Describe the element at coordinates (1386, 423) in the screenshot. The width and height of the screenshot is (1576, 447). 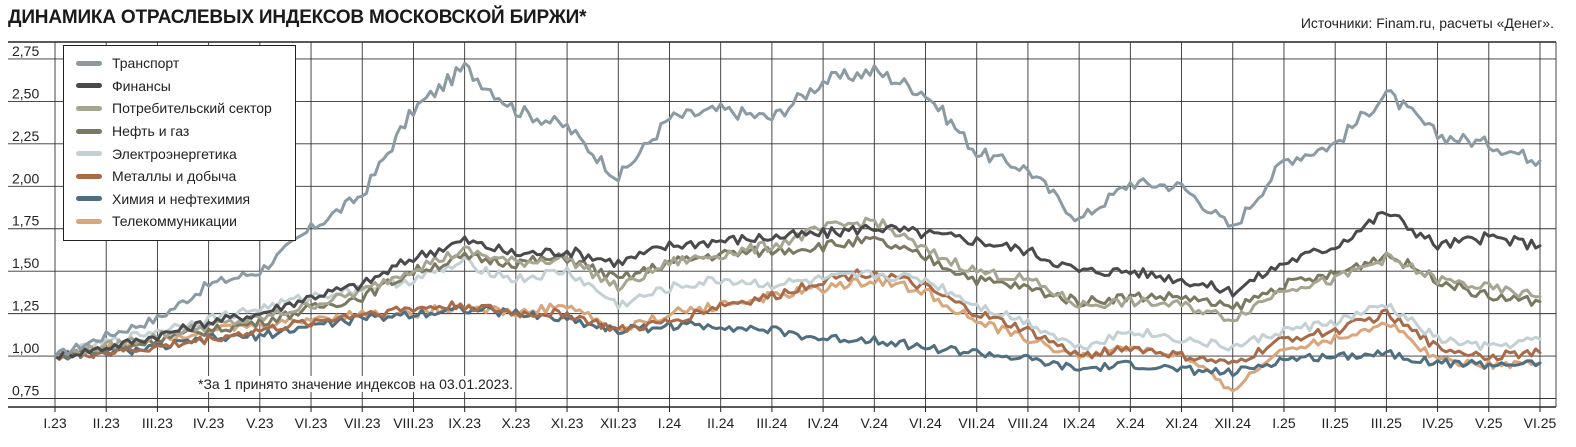
I see `x-tick-label: III.25` at that location.